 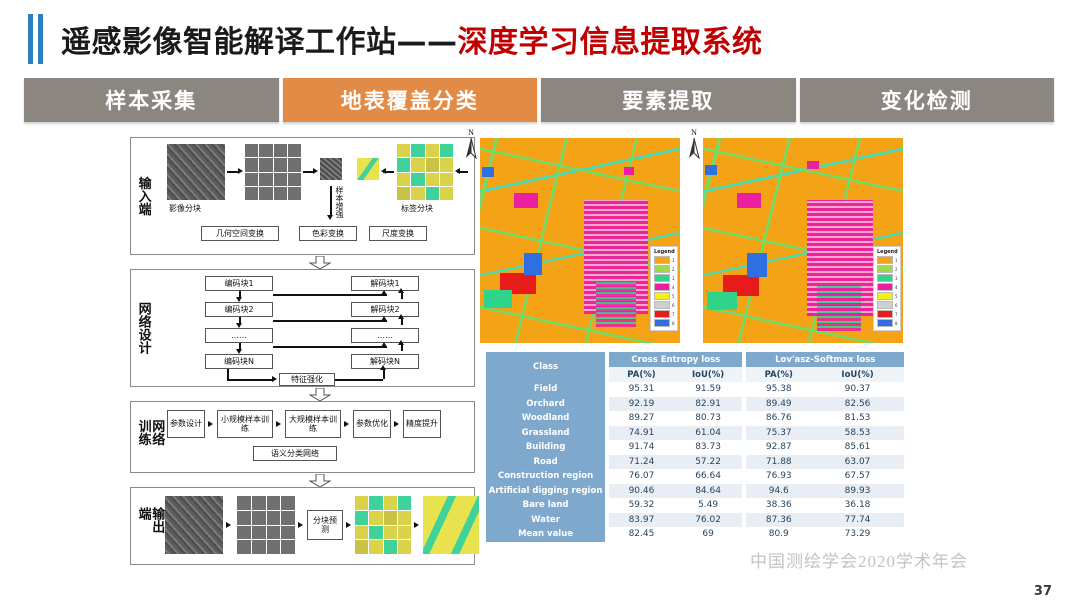 I want to click on title-main-text: 遥感影像智能解译工作站——, so click(x=259, y=42).